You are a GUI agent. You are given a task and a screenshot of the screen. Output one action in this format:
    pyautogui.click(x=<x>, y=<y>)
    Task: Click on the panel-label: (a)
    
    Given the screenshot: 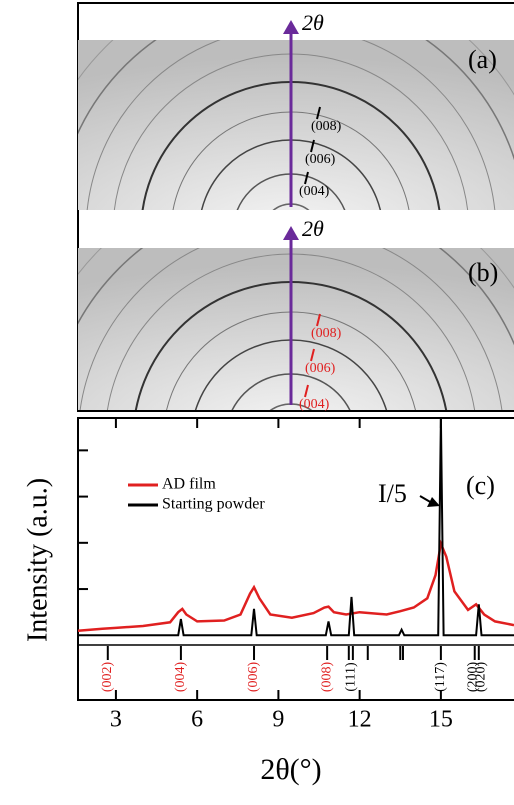 What is the action you would take?
    pyautogui.click(x=482, y=59)
    